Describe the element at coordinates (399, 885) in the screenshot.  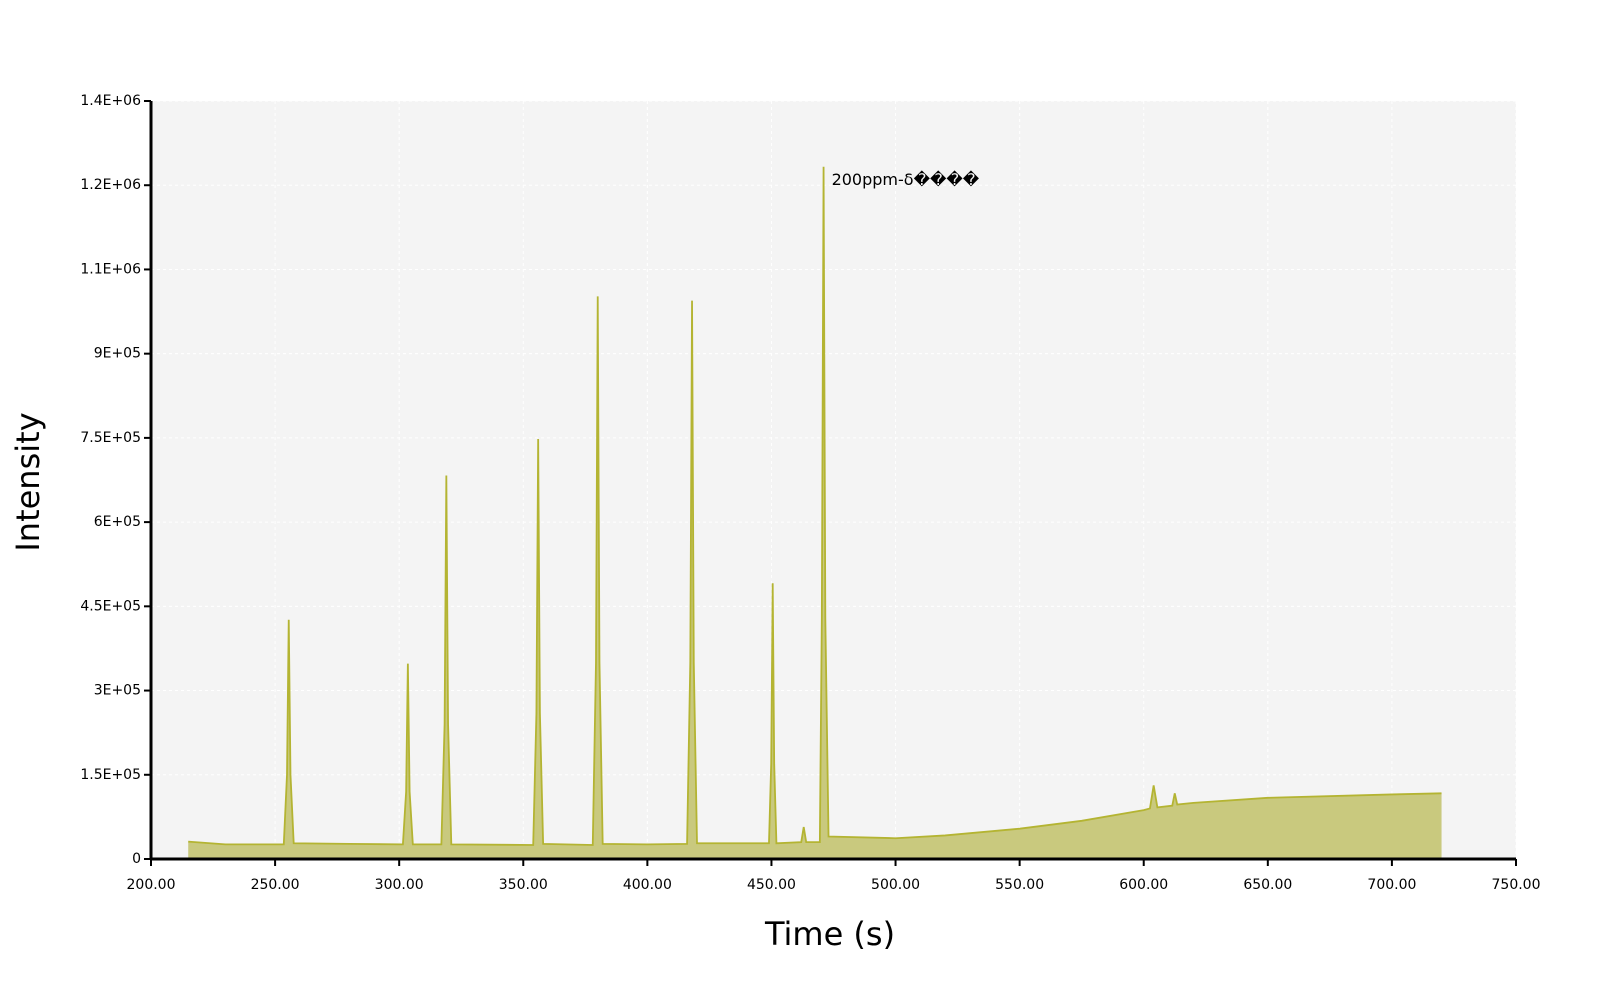
I see `x-tick-label: 300.00` at that location.